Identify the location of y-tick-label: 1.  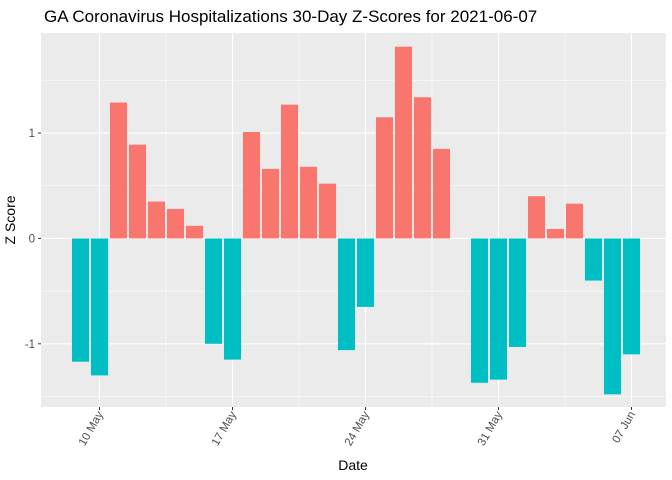
(32, 134).